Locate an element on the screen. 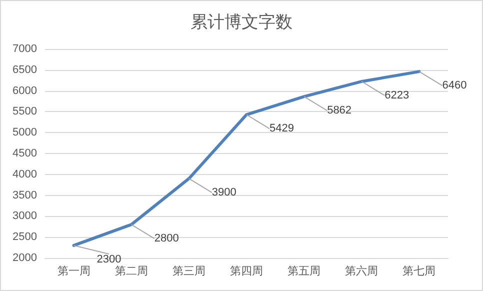 This screenshot has height=291, width=483. x-tick-label: 第六周 is located at coordinates (361, 271).